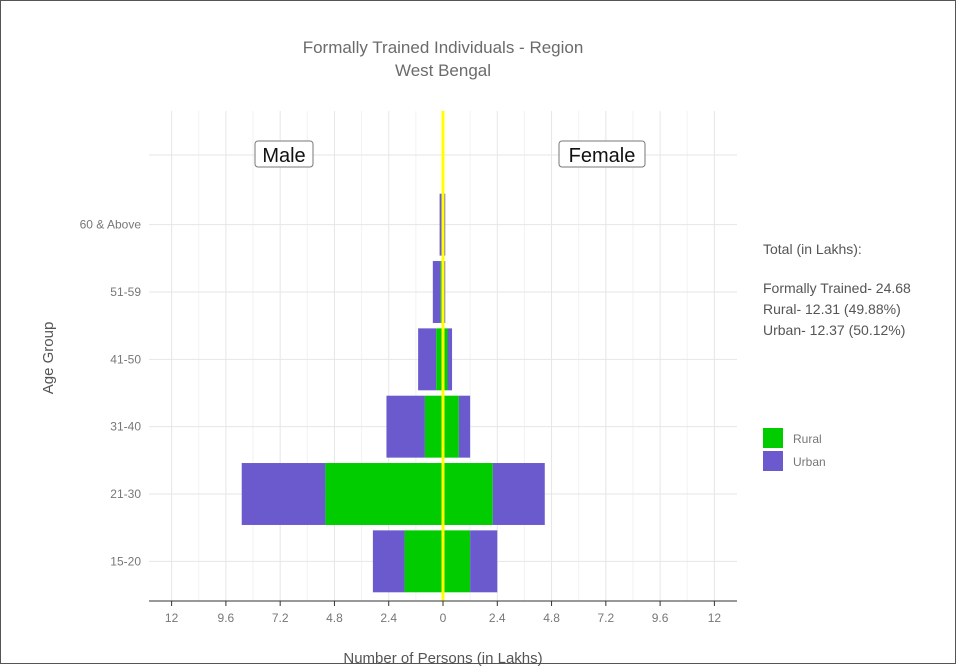 The width and height of the screenshot is (958, 667). What do you see at coordinates (794, 449) in the screenshot?
I see `legend: Rural Urban` at bounding box center [794, 449].